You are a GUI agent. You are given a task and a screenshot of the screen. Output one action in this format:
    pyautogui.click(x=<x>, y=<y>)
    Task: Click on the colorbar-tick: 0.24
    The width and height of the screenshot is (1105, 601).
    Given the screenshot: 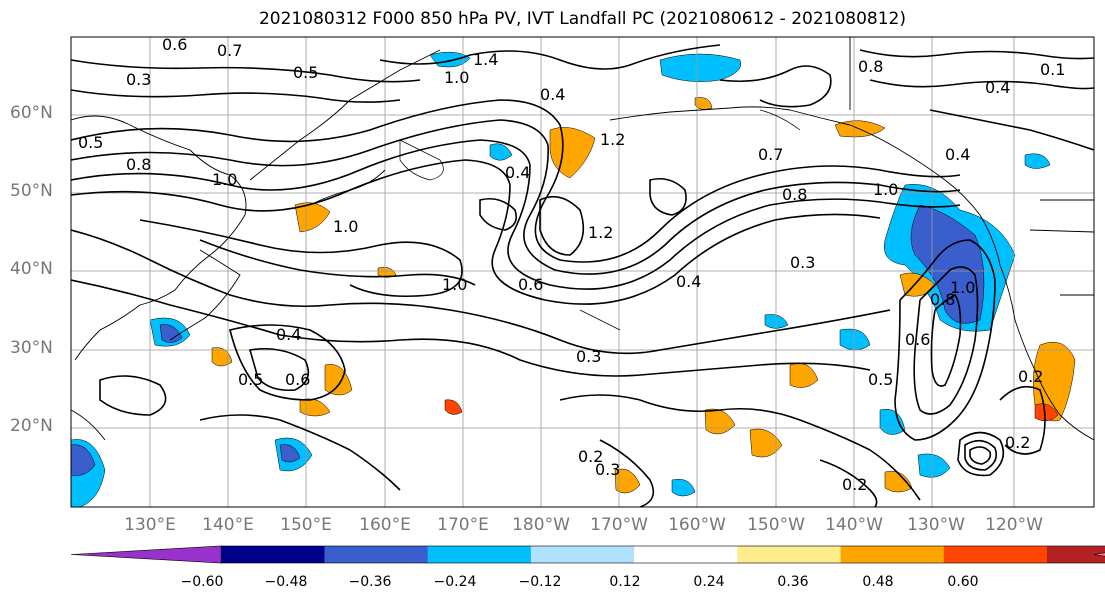 What is the action you would take?
    pyautogui.click(x=709, y=582)
    